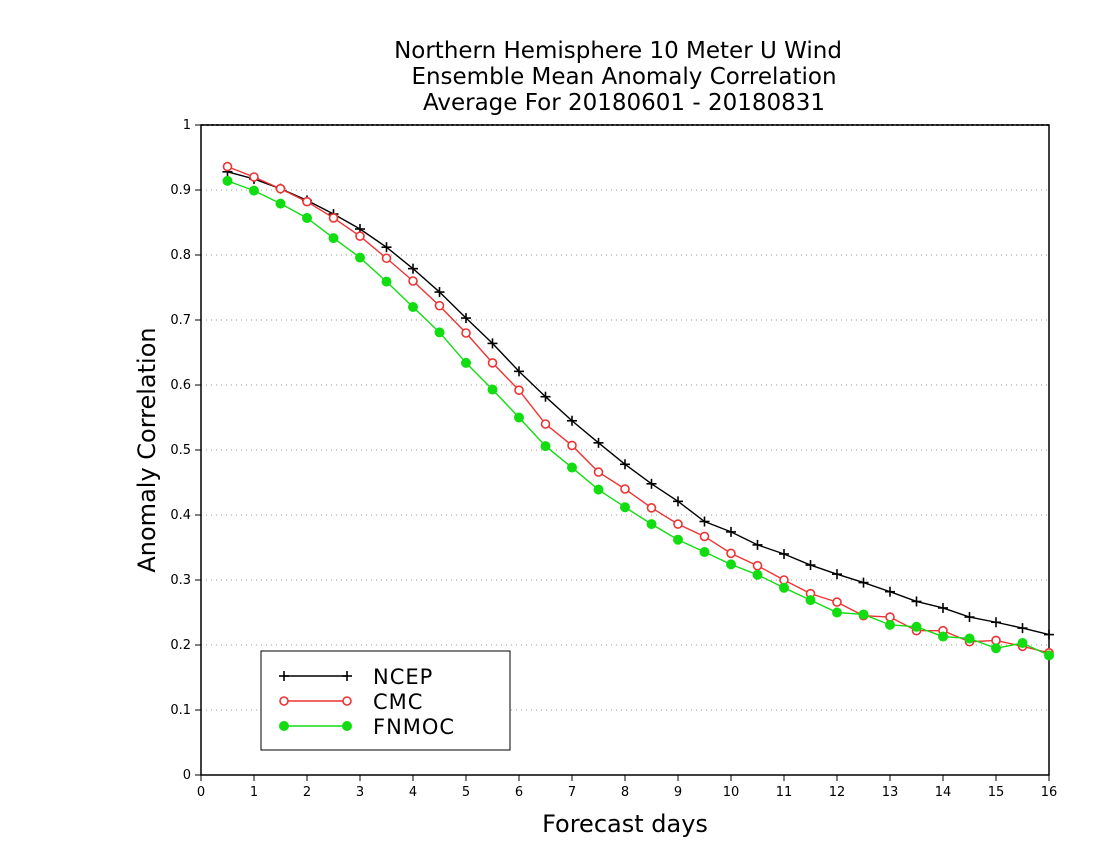 This screenshot has height=850, width=1100. What do you see at coordinates (618, 51) in the screenshot?
I see `title-line-1: Northern Hemisphere 10 Meter U Wind` at bounding box center [618, 51].